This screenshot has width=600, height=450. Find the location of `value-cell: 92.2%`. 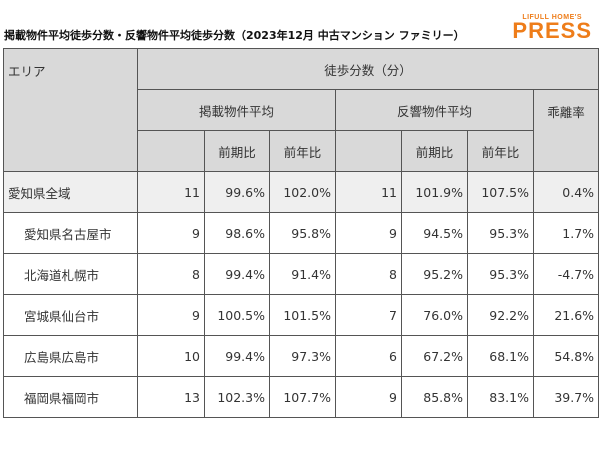

value-cell: 92.2% is located at coordinates (500, 315).